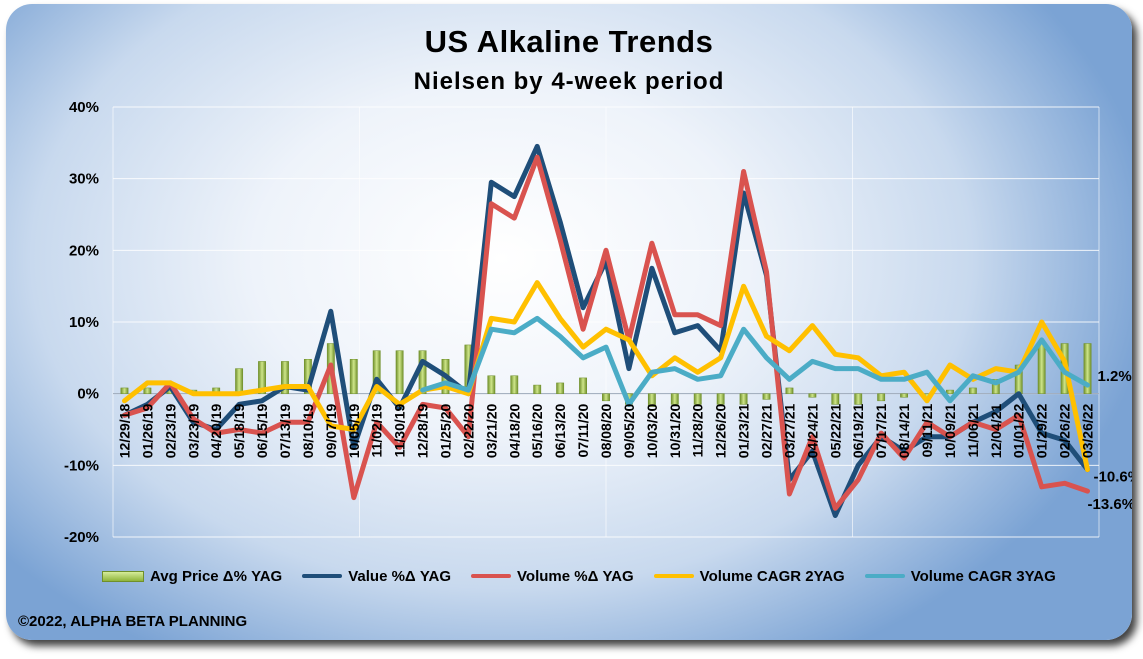 The height and width of the screenshot is (659, 1143). What do you see at coordinates (1019, 430) in the screenshot?
I see `x-tick-label: 01/01/22` at bounding box center [1019, 430].